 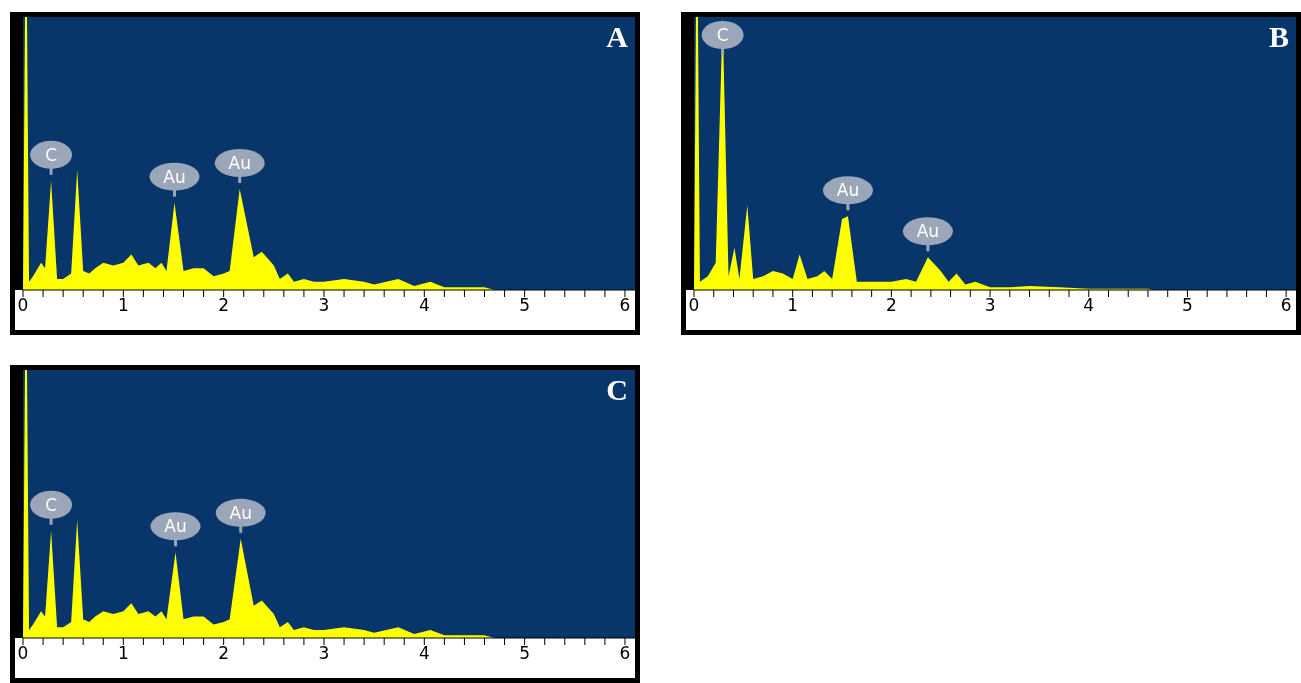 What do you see at coordinates (617, 37) in the screenshot?
I see `chart-title: A` at bounding box center [617, 37].